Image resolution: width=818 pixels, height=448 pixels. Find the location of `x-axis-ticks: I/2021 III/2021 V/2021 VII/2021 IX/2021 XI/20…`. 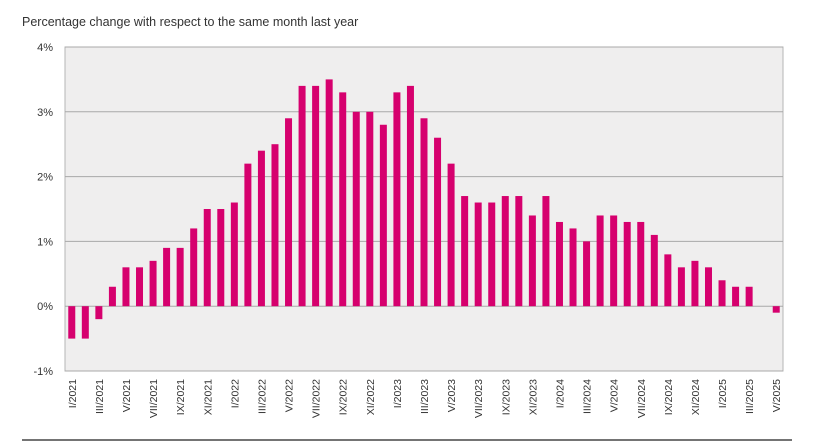

x-axis-ticks: I/2021 III/2021 V/2021 VII/2021 IX/2021 XI/20… is located at coordinates (425, 398).